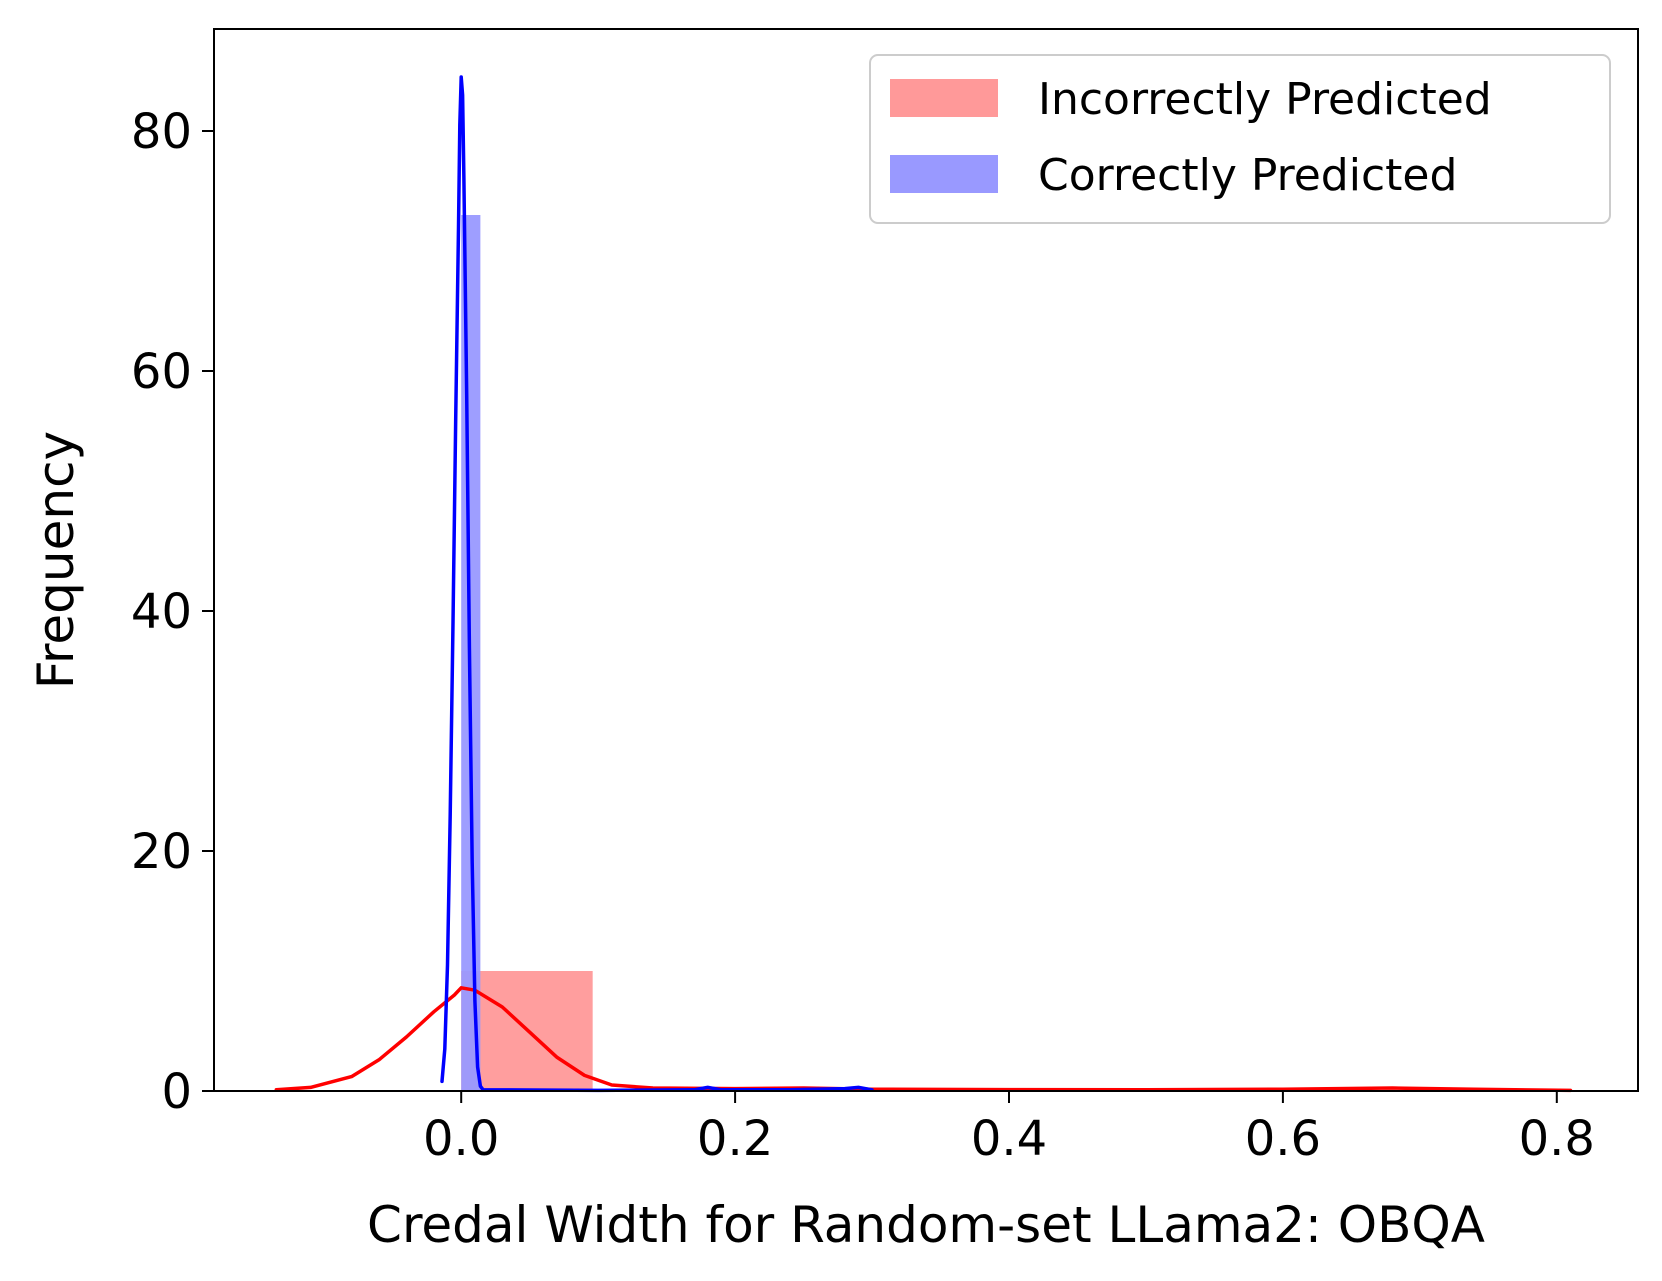  I want to click on legend-box, so click(1240, 139).